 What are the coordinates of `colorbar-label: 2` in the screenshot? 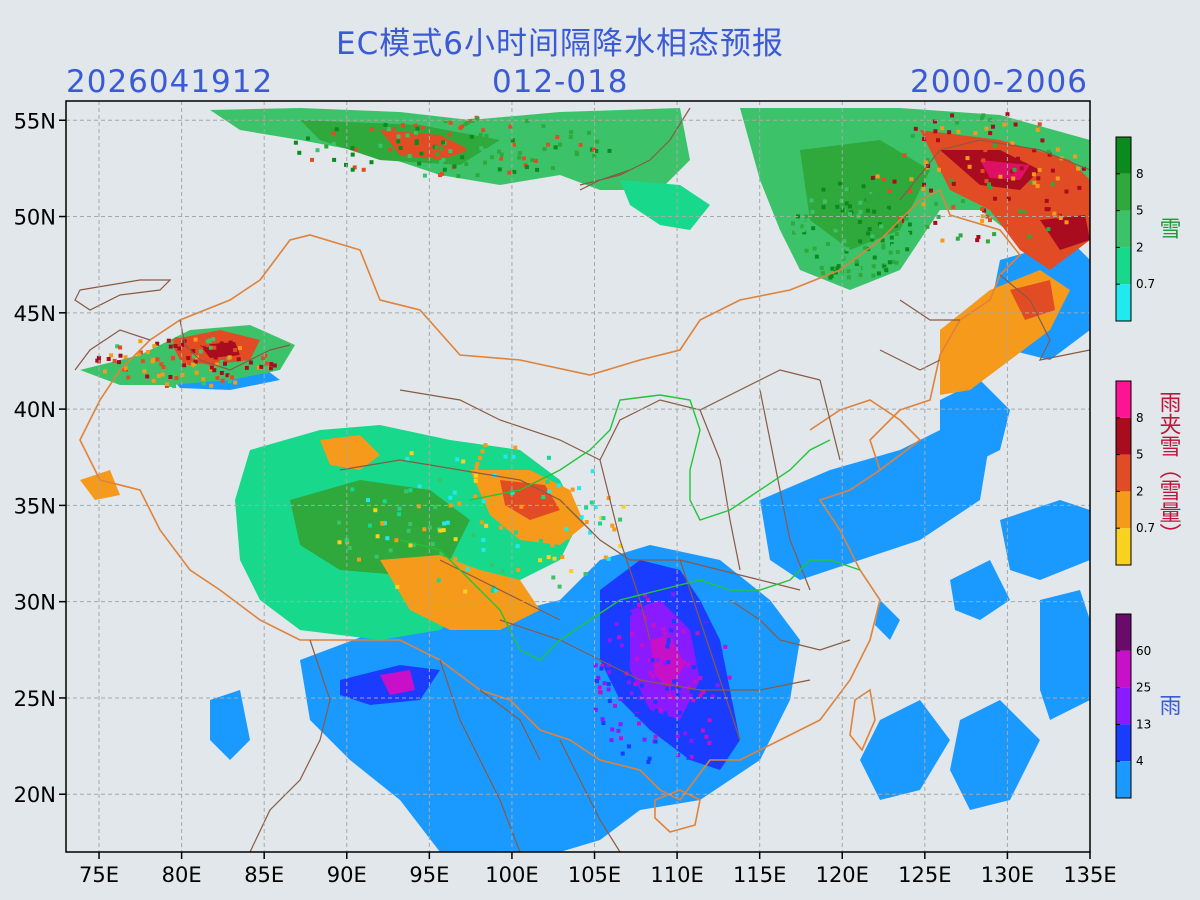 It's located at (1140, 247).